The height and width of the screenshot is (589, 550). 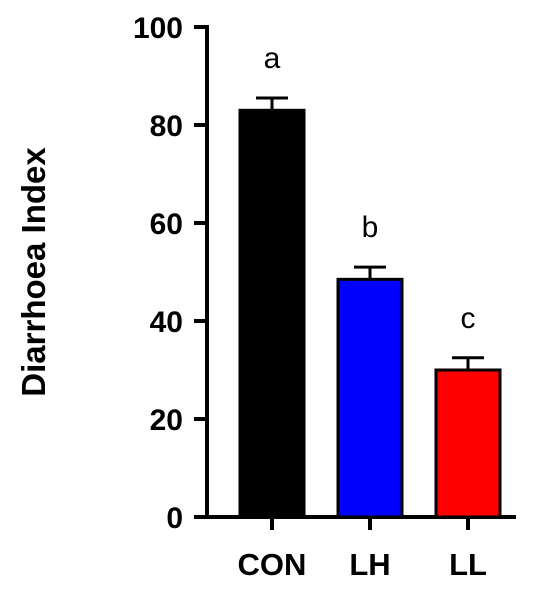 I want to click on y-tick-label: 100, so click(x=158, y=28).